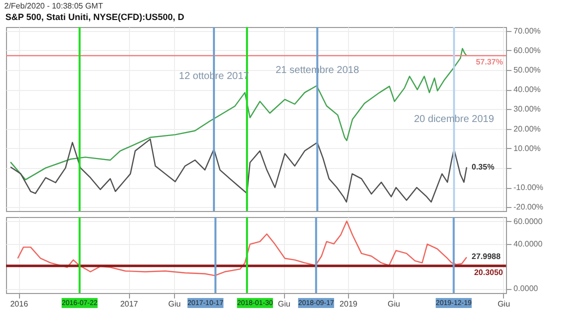 Image resolution: width=578 pixels, height=330 pixels. I want to click on y-tick-label: 30.00%, so click(527, 109).